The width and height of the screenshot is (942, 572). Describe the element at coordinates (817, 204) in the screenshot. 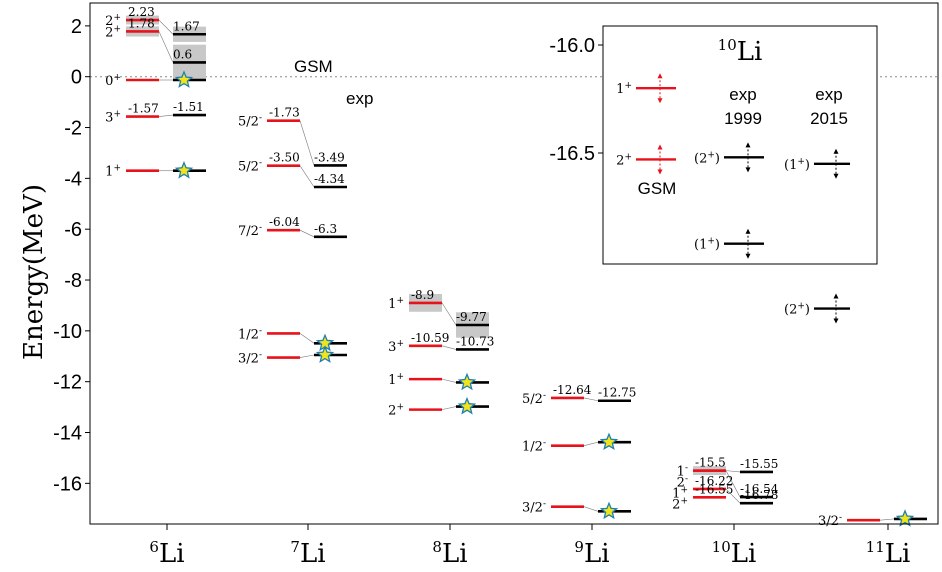

I see `inset-column: exp 2015 (1+) (2+)` at that location.